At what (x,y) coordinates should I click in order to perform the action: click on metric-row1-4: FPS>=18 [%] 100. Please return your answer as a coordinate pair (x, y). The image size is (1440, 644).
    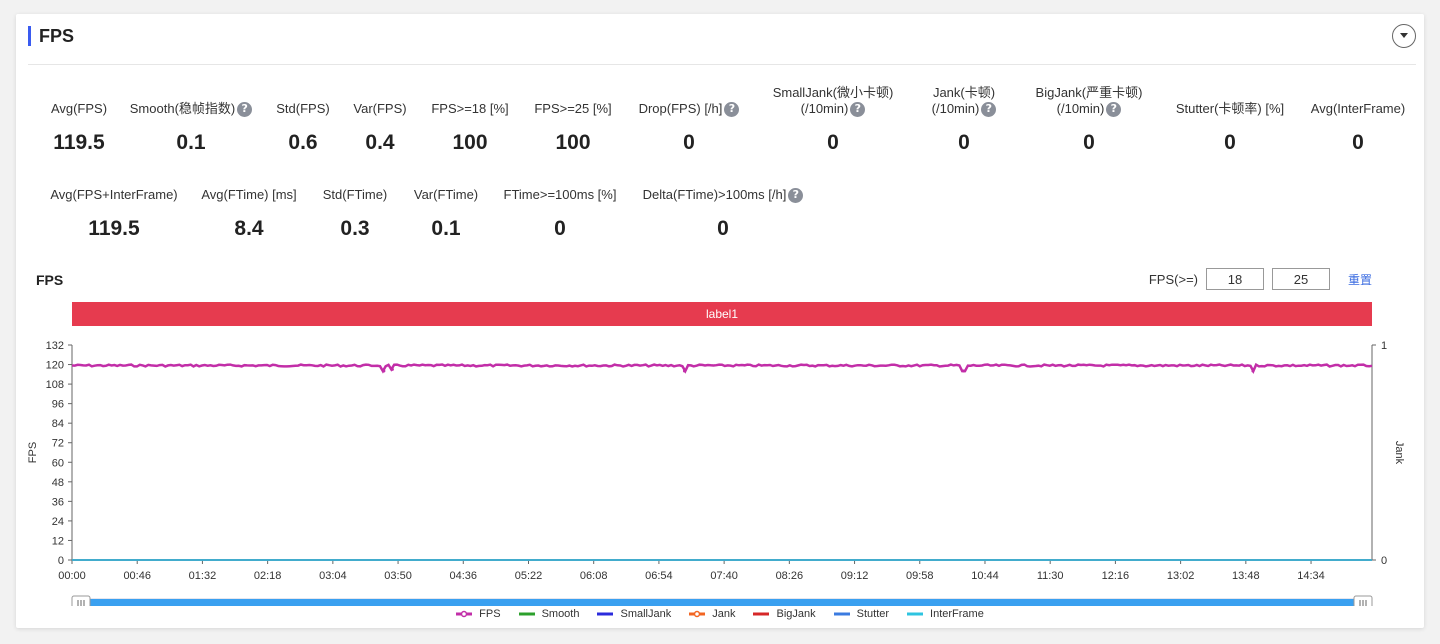
    Looking at the image, I should click on (470, 128).